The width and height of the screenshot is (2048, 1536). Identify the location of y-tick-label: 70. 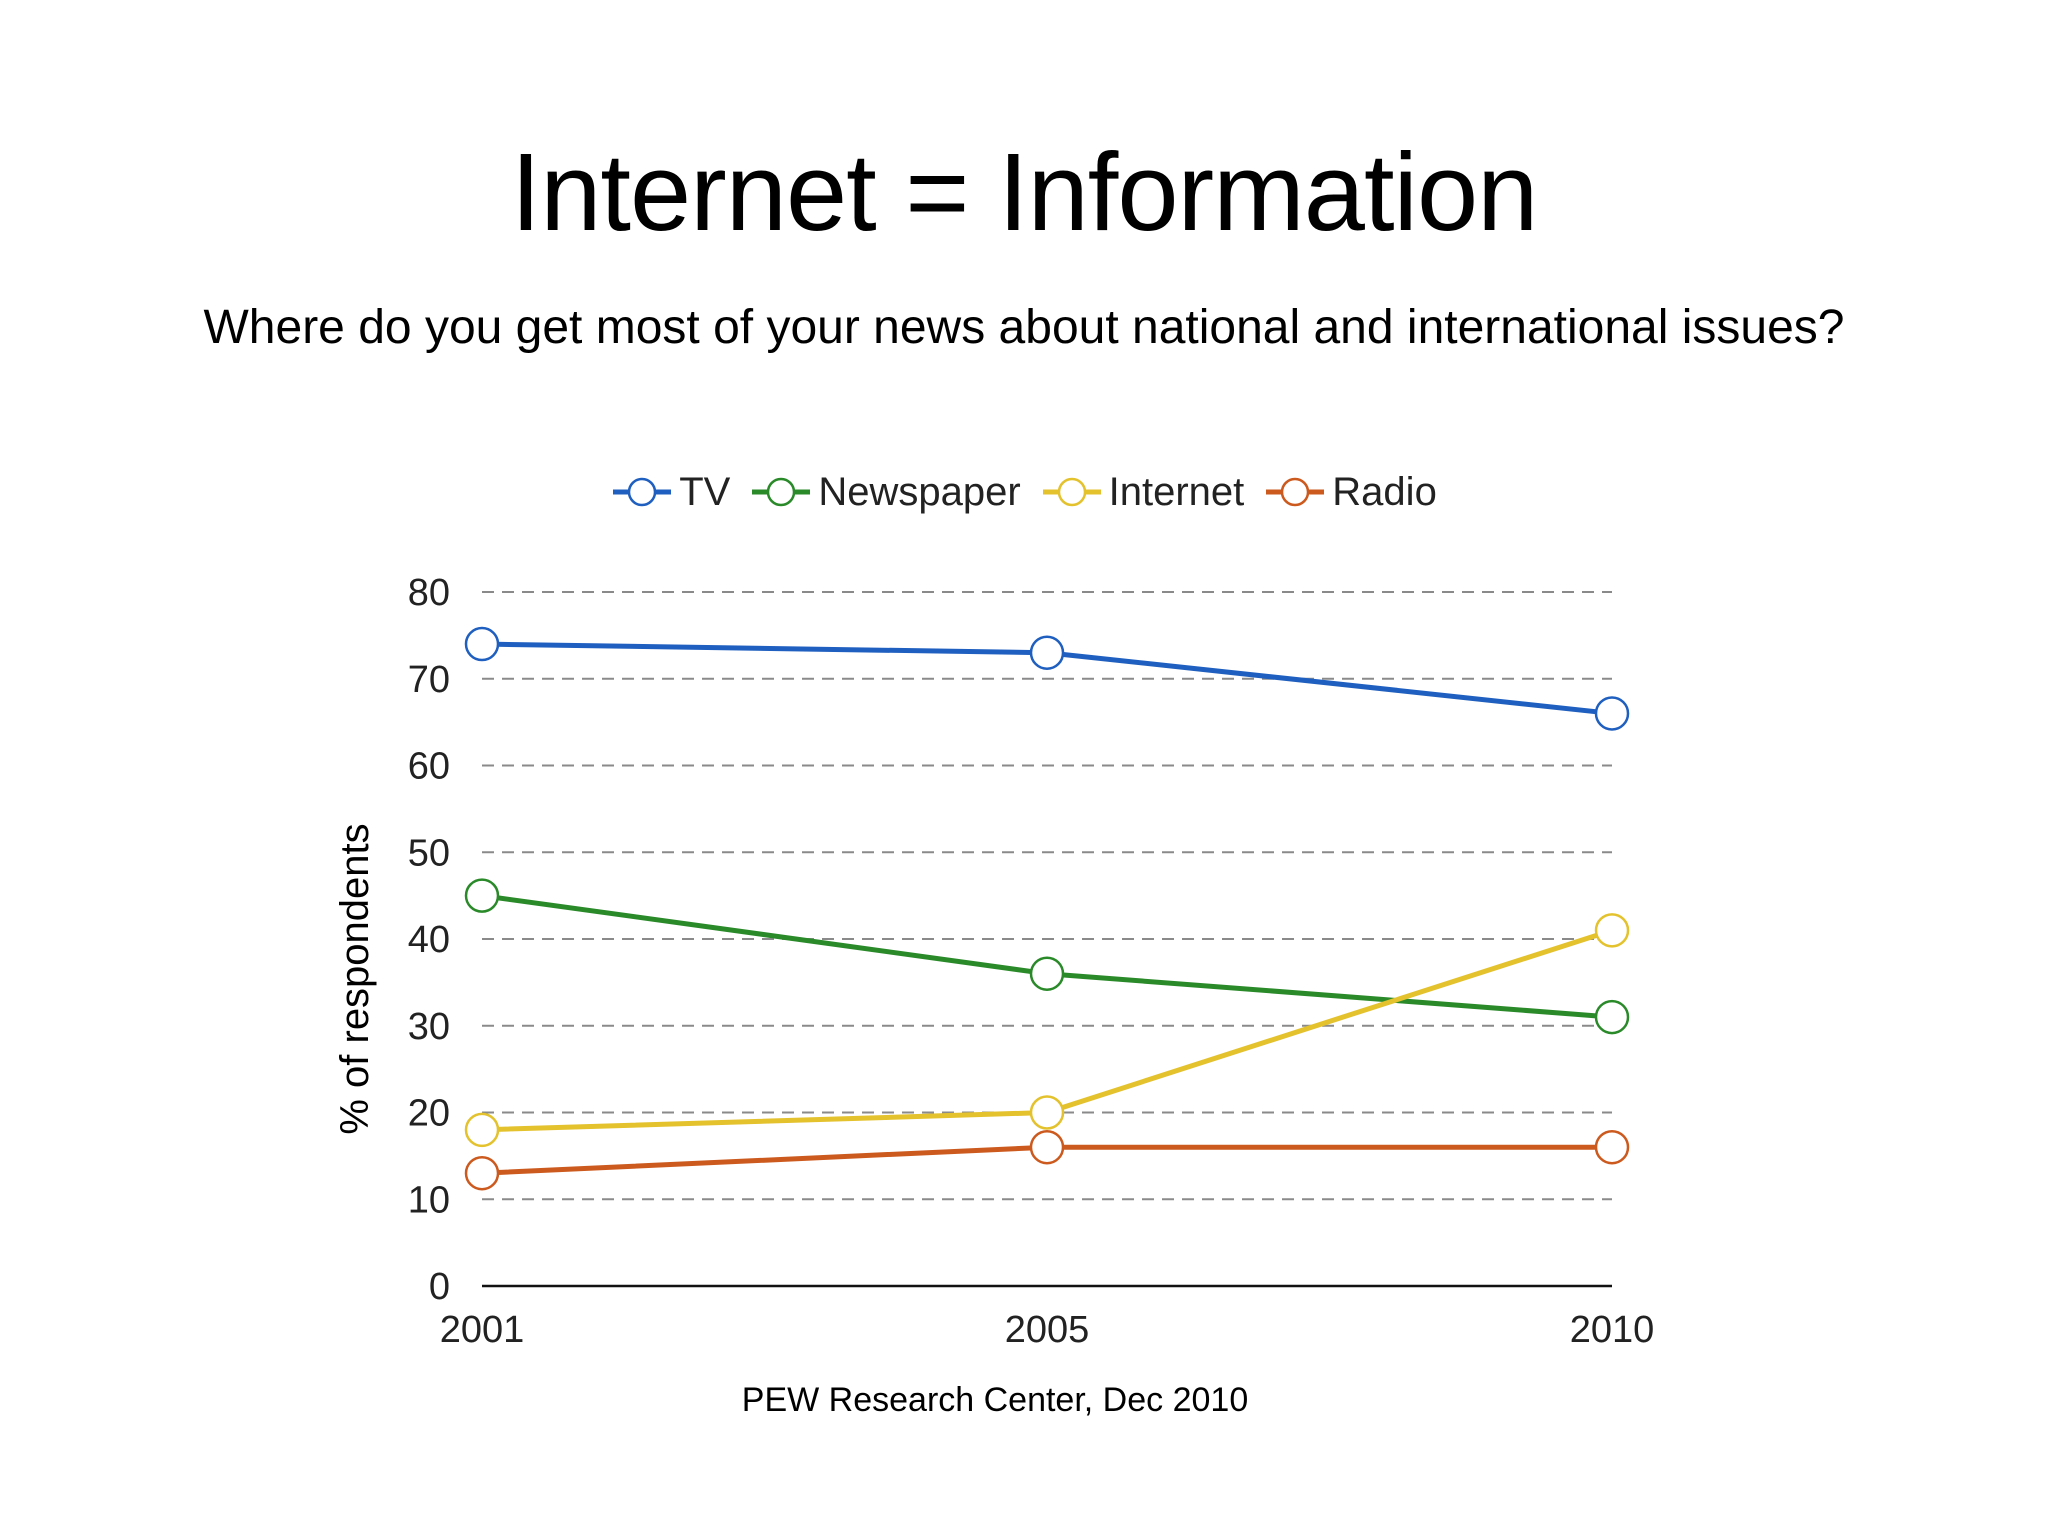
(429, 680).